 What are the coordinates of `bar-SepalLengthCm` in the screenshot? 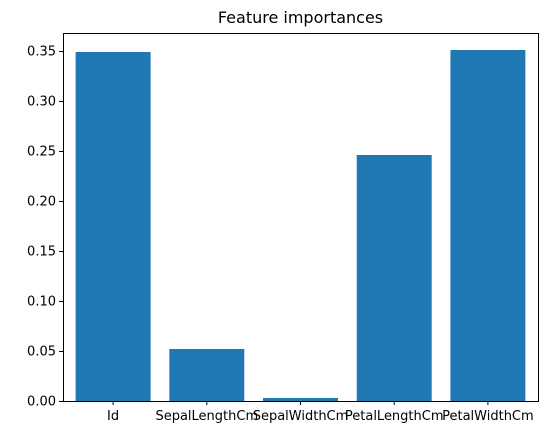 It's located at (207, 375).